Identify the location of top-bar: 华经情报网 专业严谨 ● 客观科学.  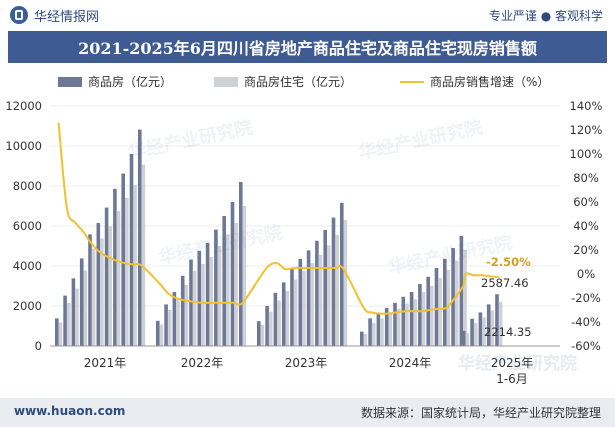
(307, 15).